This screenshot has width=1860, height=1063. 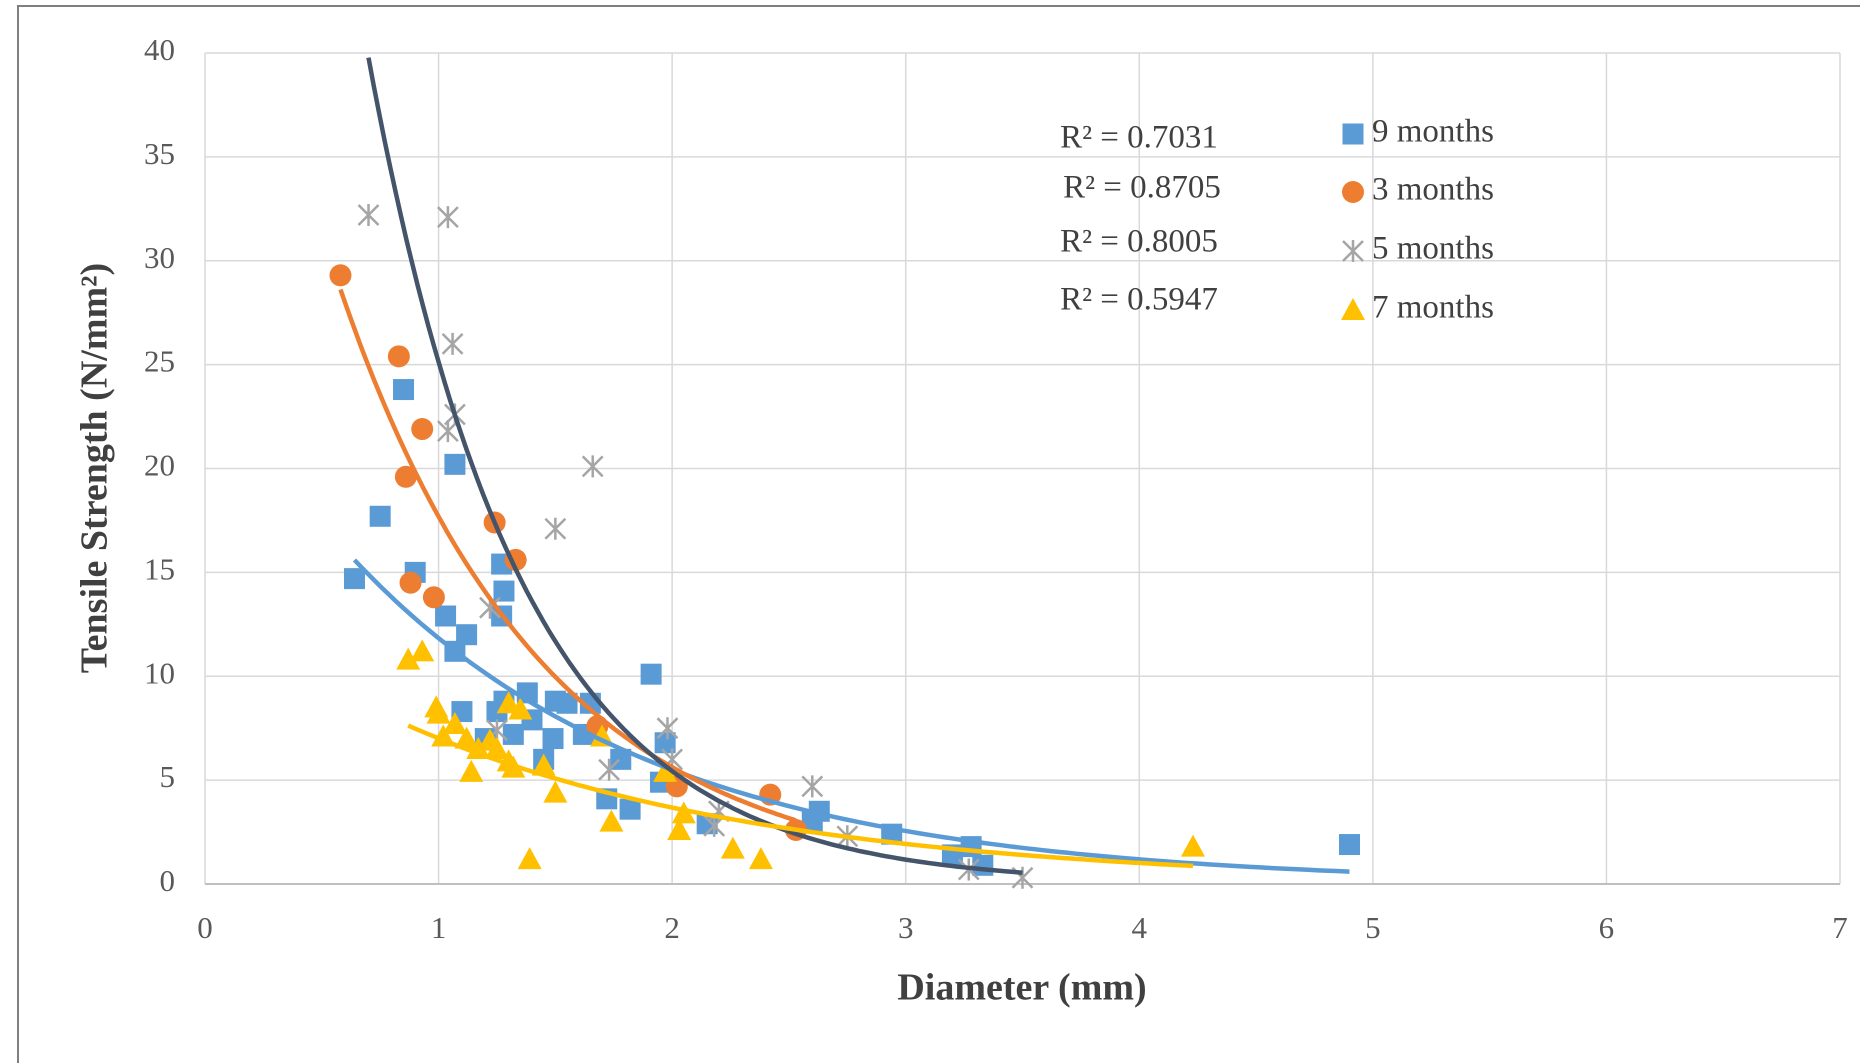 What do you see at coordinates (906, 927) in the screenshot?
I see `x-tick-label: 3` at bounding box center [906, 927].